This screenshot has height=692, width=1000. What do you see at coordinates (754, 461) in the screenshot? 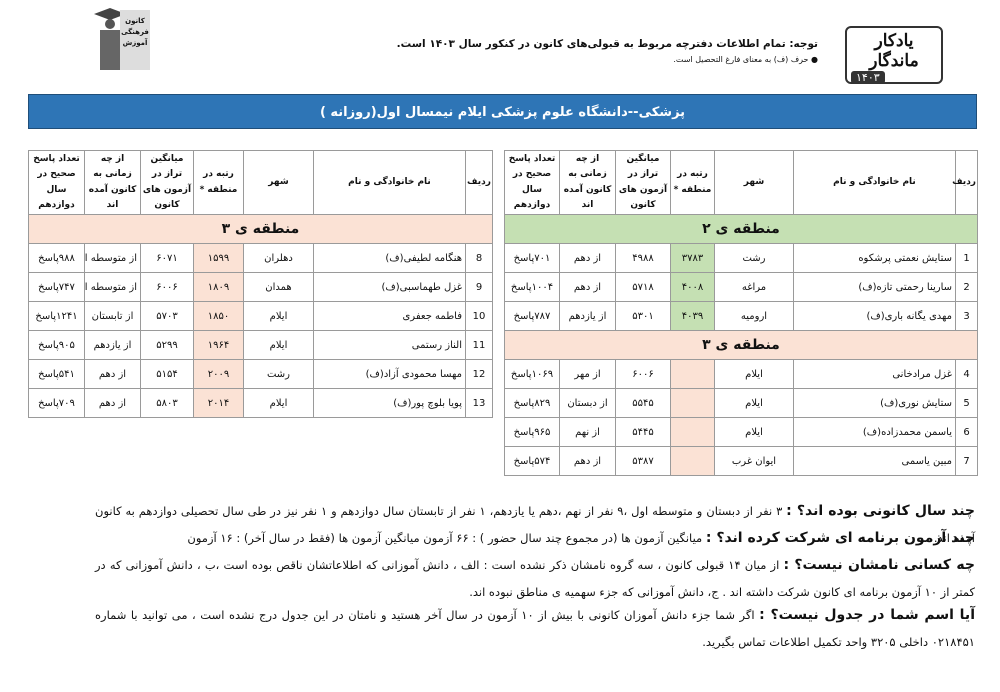
I see `city: ایوان غرب` at bounding box center [754, 461].